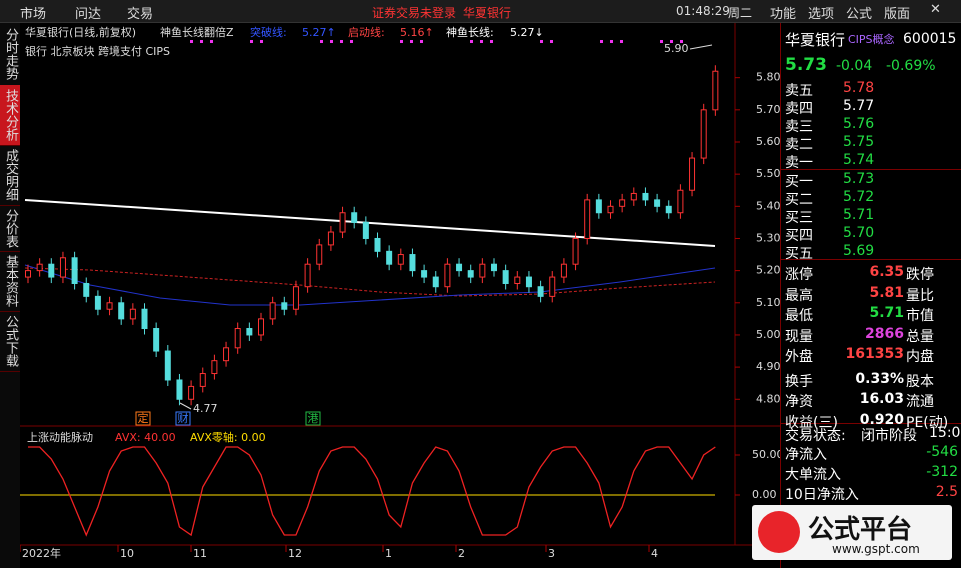 This screenshot has width=961, height=568. Describe the element at coordinates (886, 272) in the screenshot. I see `stat-value: 6.35` at that location.